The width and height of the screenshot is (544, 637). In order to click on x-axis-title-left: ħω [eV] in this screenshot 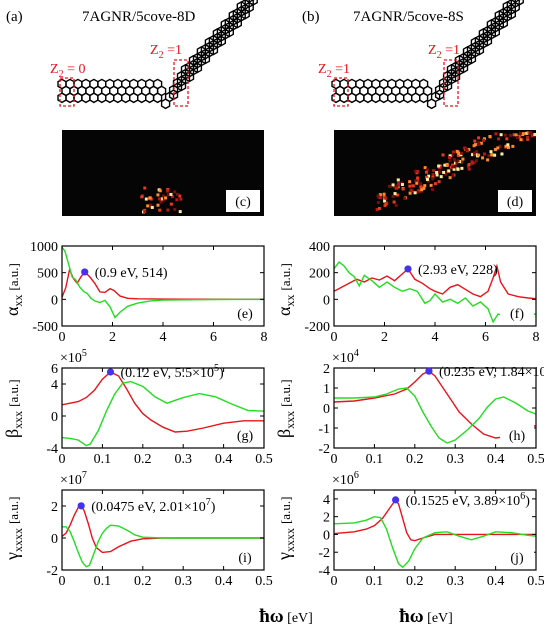, I will do `click(286, 616)`.